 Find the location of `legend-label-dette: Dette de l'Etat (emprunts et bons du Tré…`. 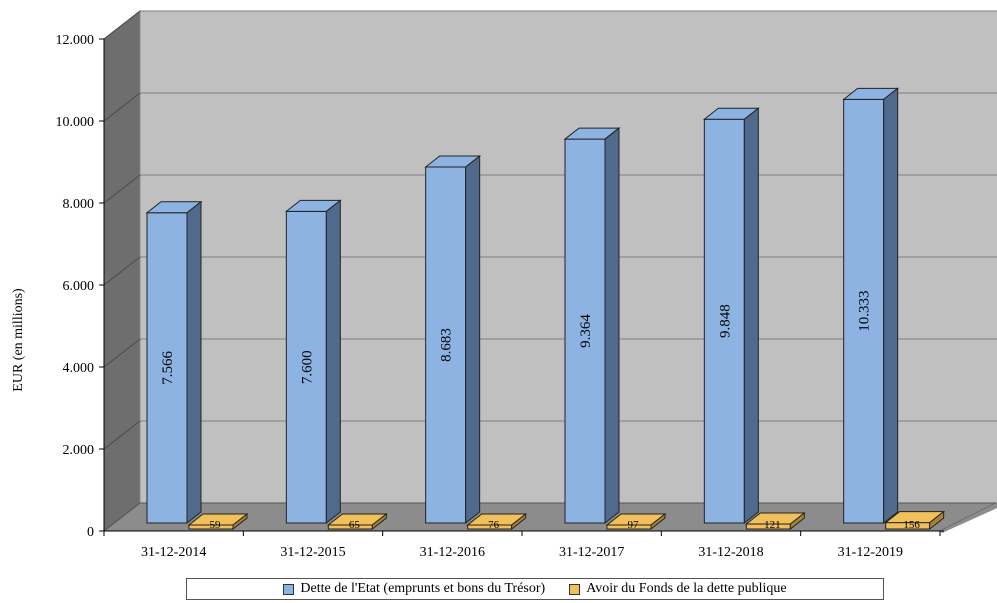

legend-label-dette: Dette de l'Etat (emprunts et bons du Tré… is located at coordinates (423, 588).